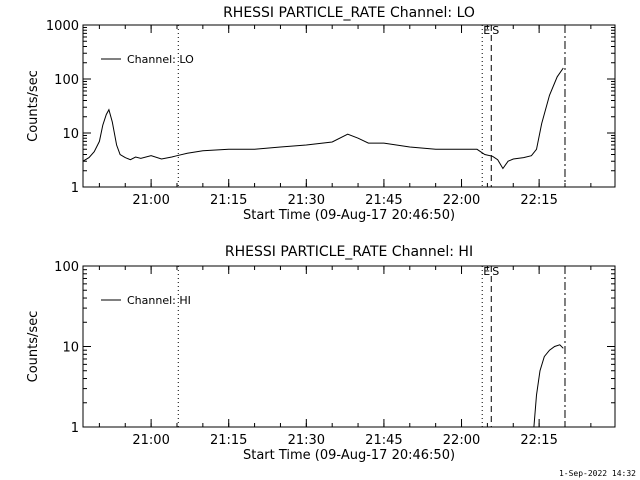  Describe the element at coordinates (597, 473) in the screenshot. I see `footer-timestamp: 1-Sep-2022 14:32` at that location.